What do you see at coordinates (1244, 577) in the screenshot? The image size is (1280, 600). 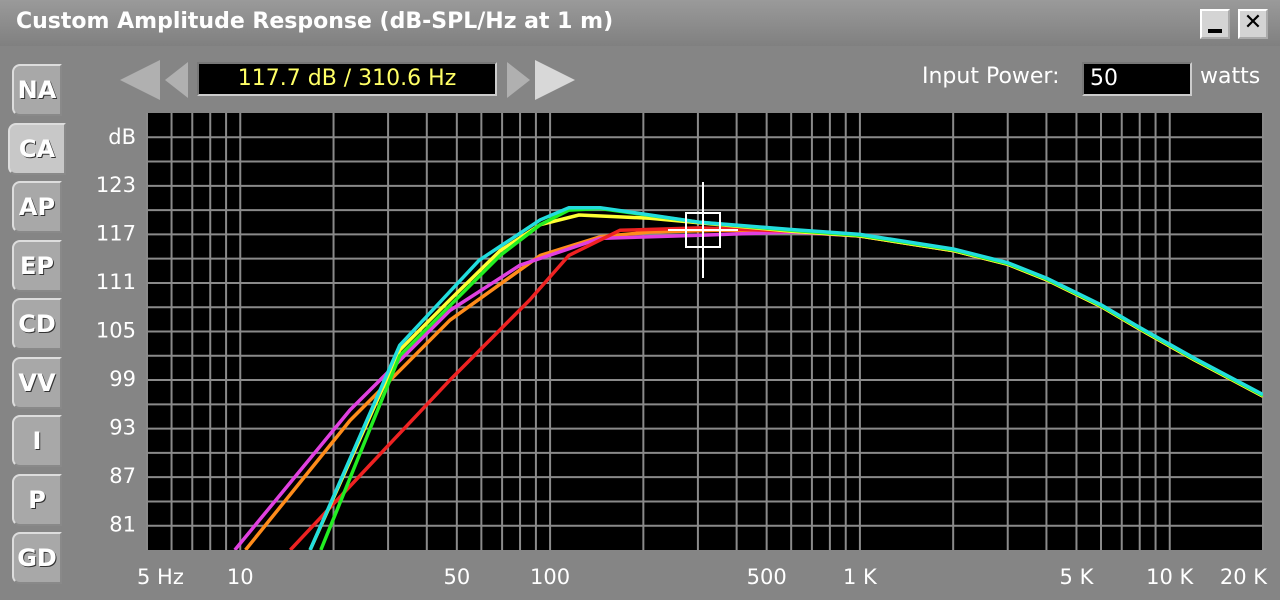 I see `x-tick-label: 20 K` at bounding box center [1244, 577].